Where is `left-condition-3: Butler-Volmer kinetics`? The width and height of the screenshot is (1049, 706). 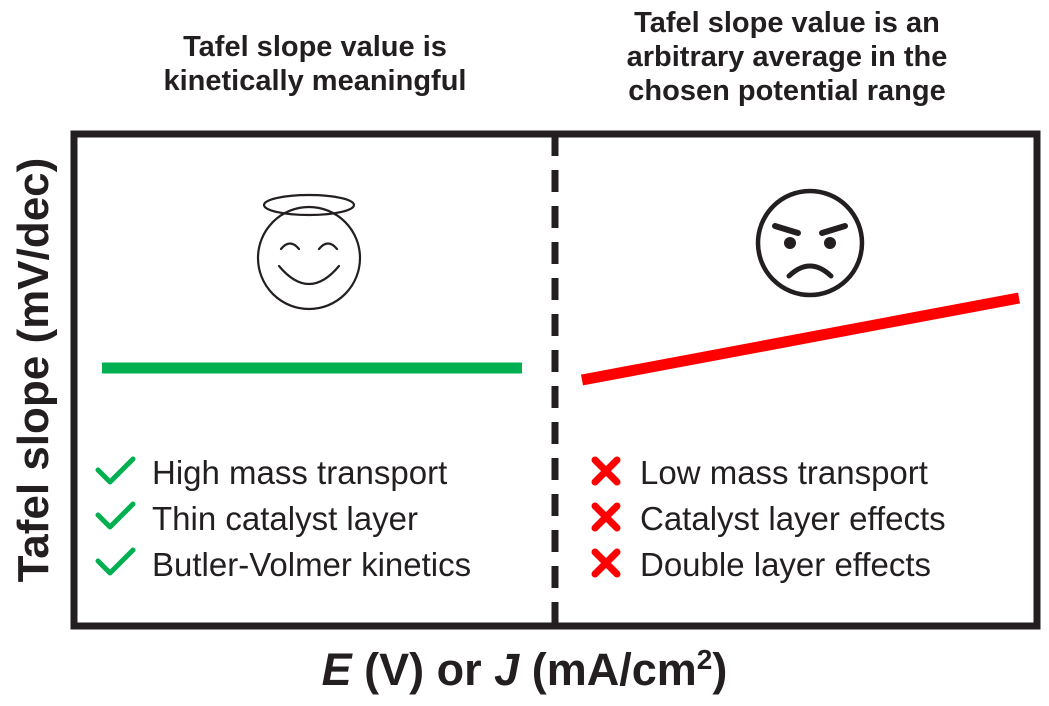 left-condition-3: Butler-Volmer kinetics is located at coordinates (311, 564).